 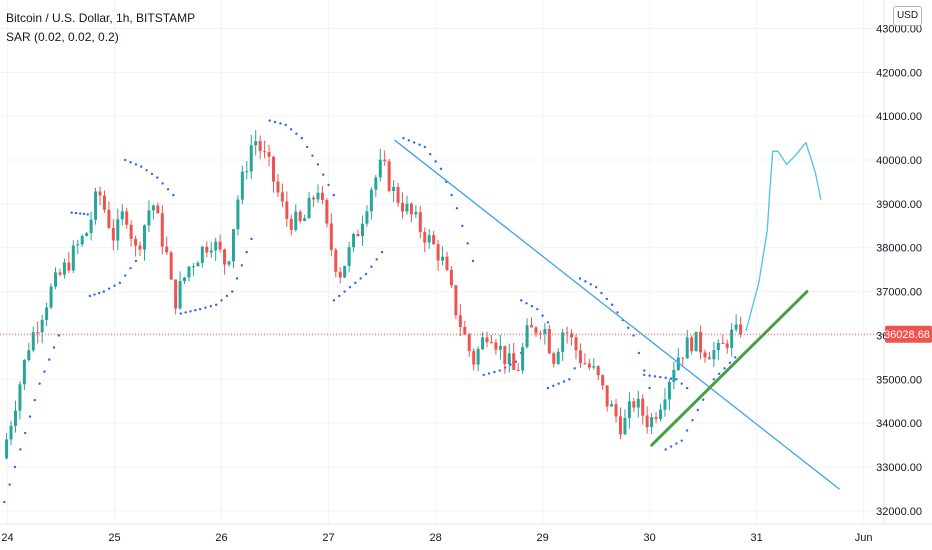 I want to click on price-tick-label: 43000.00, so click(x=899, y=30).